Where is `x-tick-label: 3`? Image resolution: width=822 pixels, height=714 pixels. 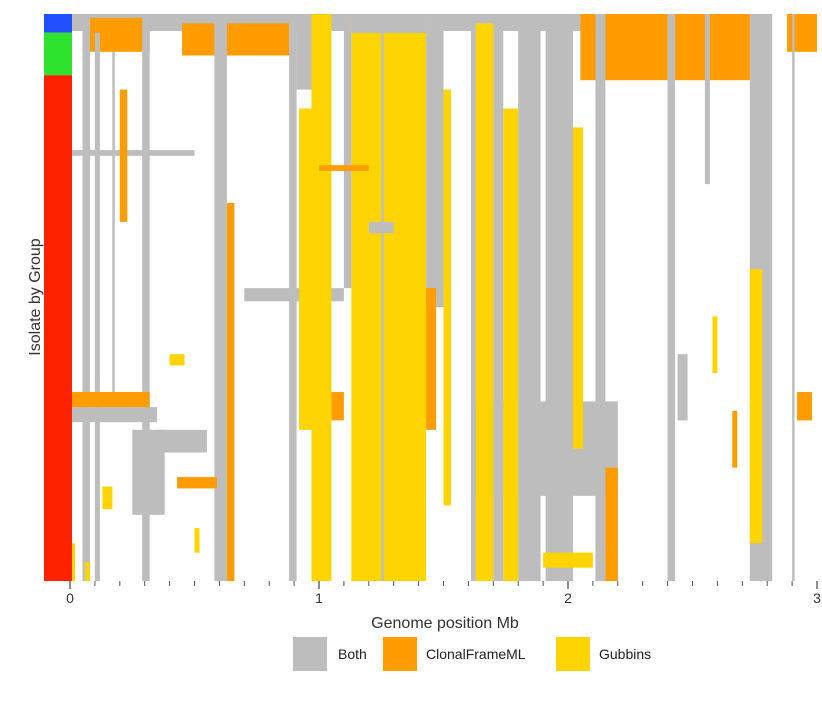
x-tick-label: 3 is located at coordinates (817, 598).